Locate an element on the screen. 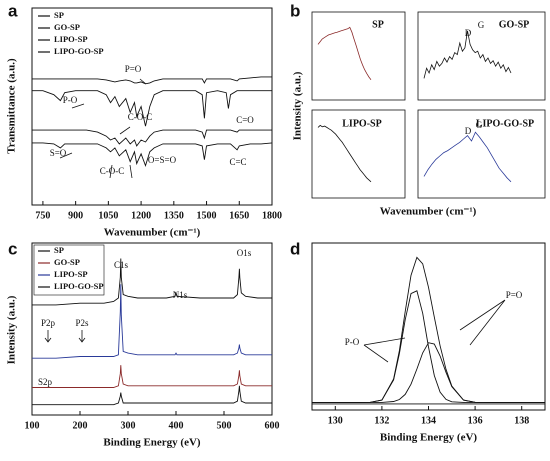 The height and width of the screenshot is (461, 550). annotation: C1s is located at coordinates (121, 265).